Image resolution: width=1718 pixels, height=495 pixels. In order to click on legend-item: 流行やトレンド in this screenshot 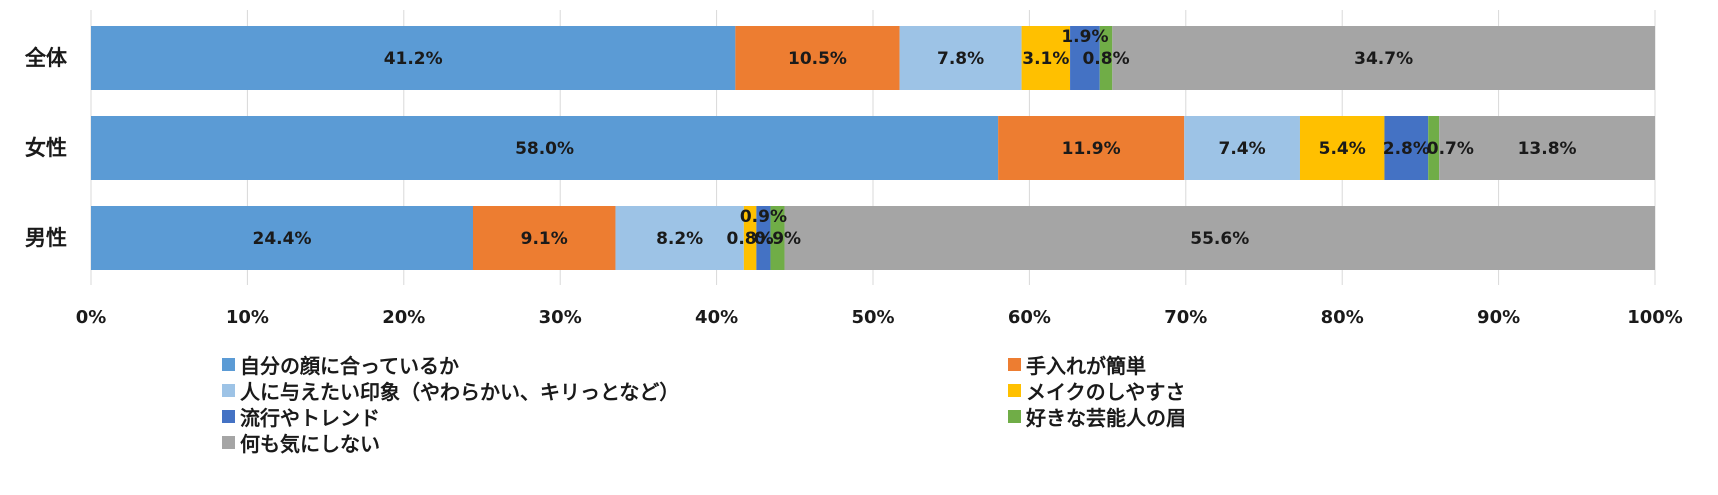, I will do `click(301, 416)`.